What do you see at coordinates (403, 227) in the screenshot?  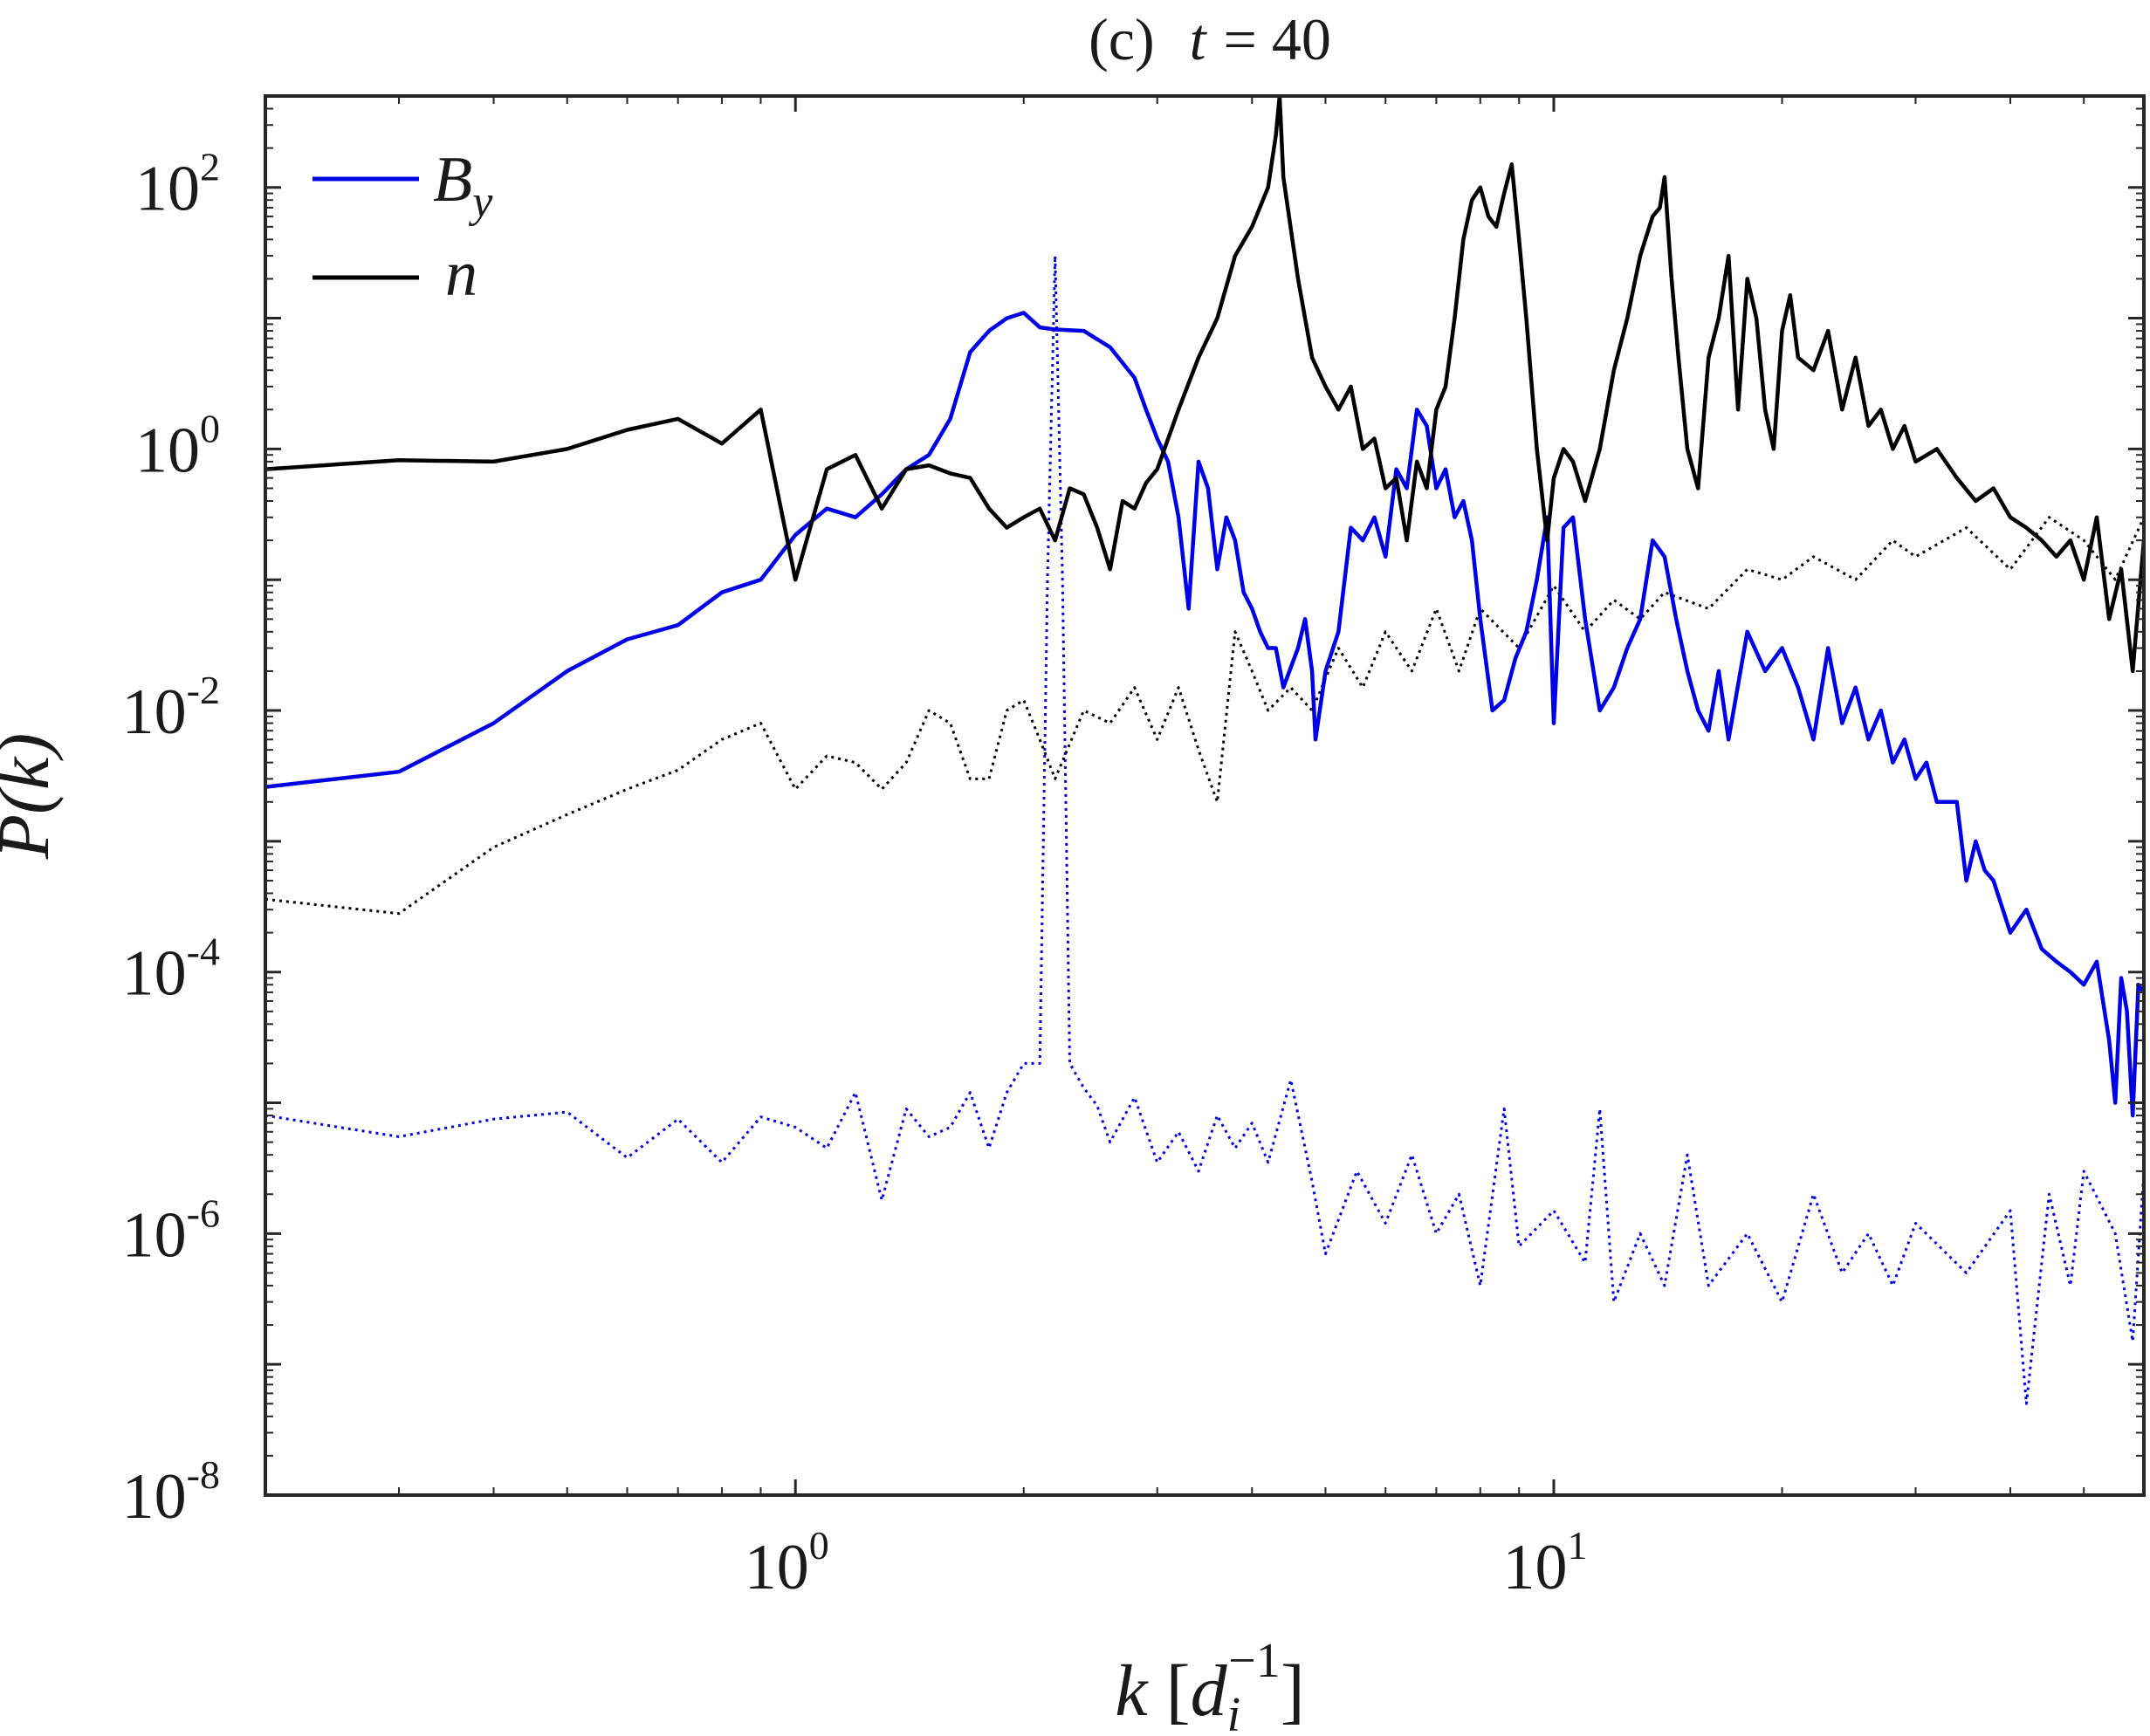 I see `legend: By n` at bounding box center [403, 227].